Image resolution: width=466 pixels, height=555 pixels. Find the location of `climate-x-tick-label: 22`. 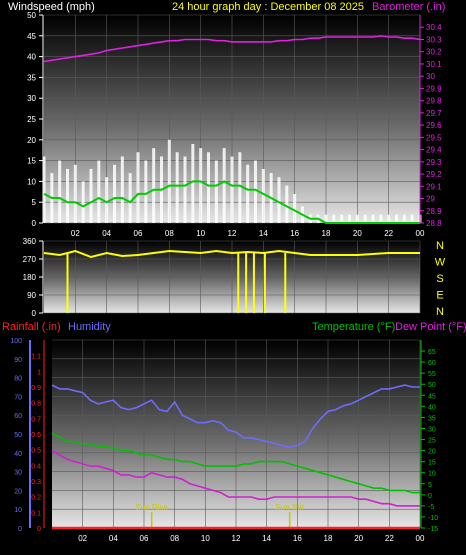

climate-x-tick-label: 22 is located at coordinates (389, 538).